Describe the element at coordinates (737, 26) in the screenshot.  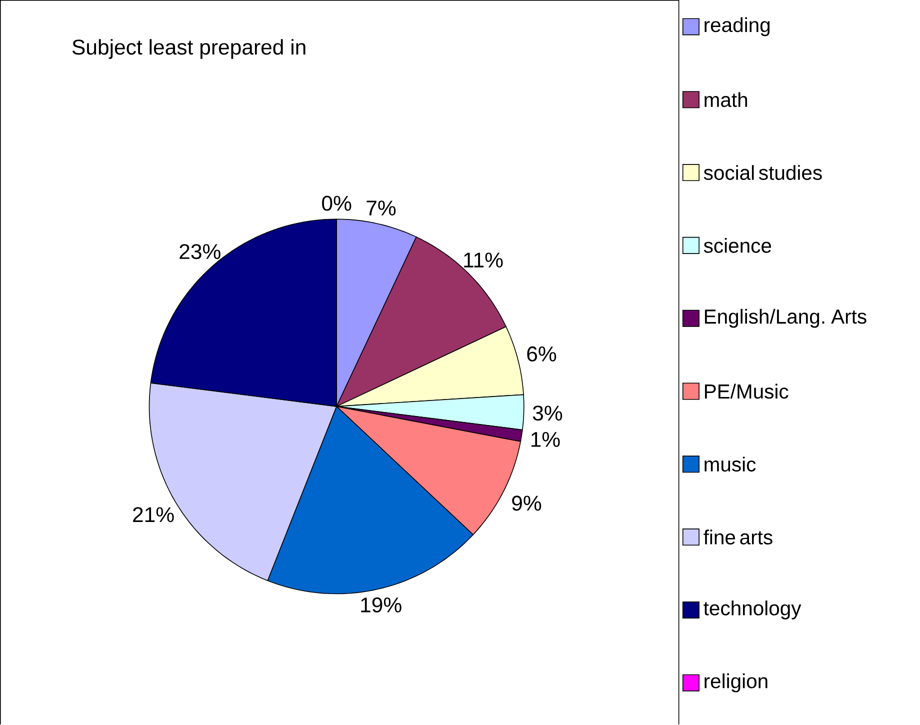
I see `legend-label: reading` at that location.